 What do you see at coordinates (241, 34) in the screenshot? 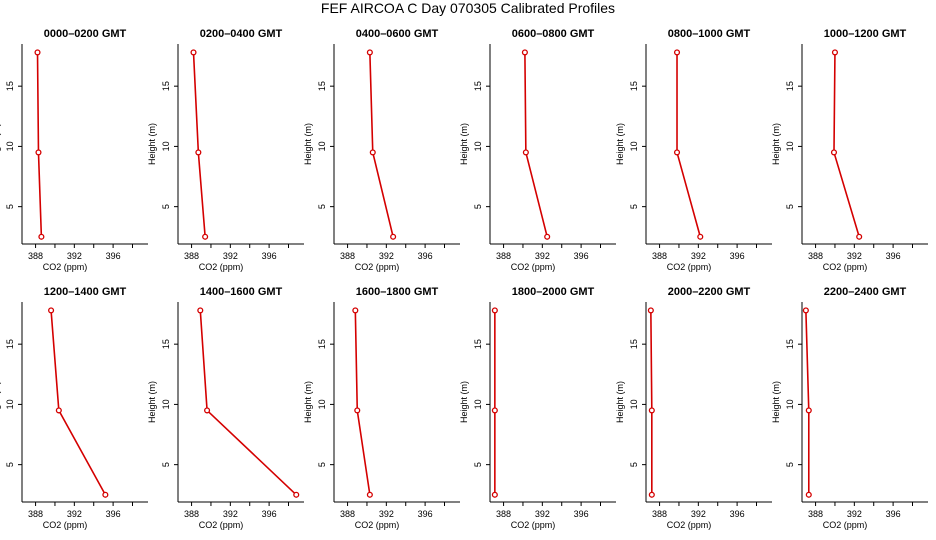
I see `panel-title: 0200–0400 GMT` at bounding box center [241, 34].